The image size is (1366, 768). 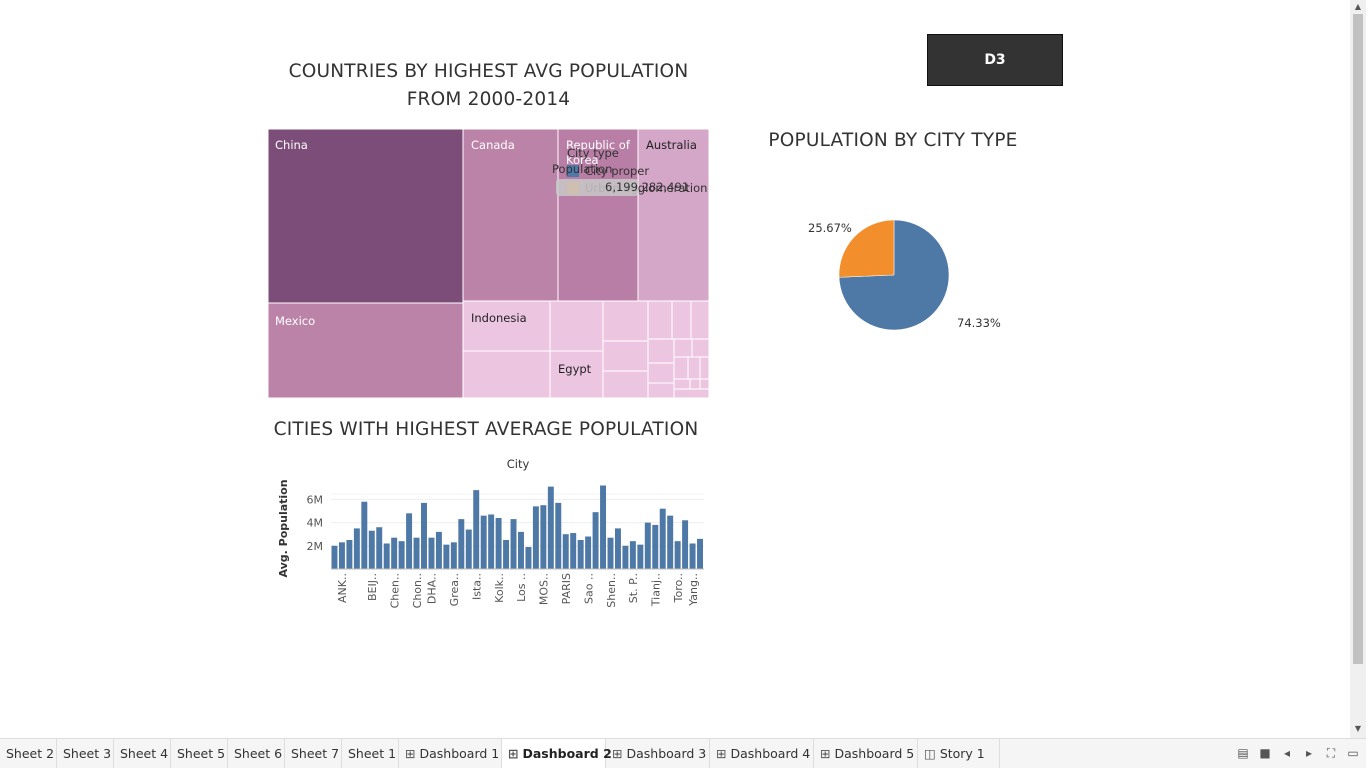 I want to click on treemap-cell-indonesia, so click(x=506, y=326).